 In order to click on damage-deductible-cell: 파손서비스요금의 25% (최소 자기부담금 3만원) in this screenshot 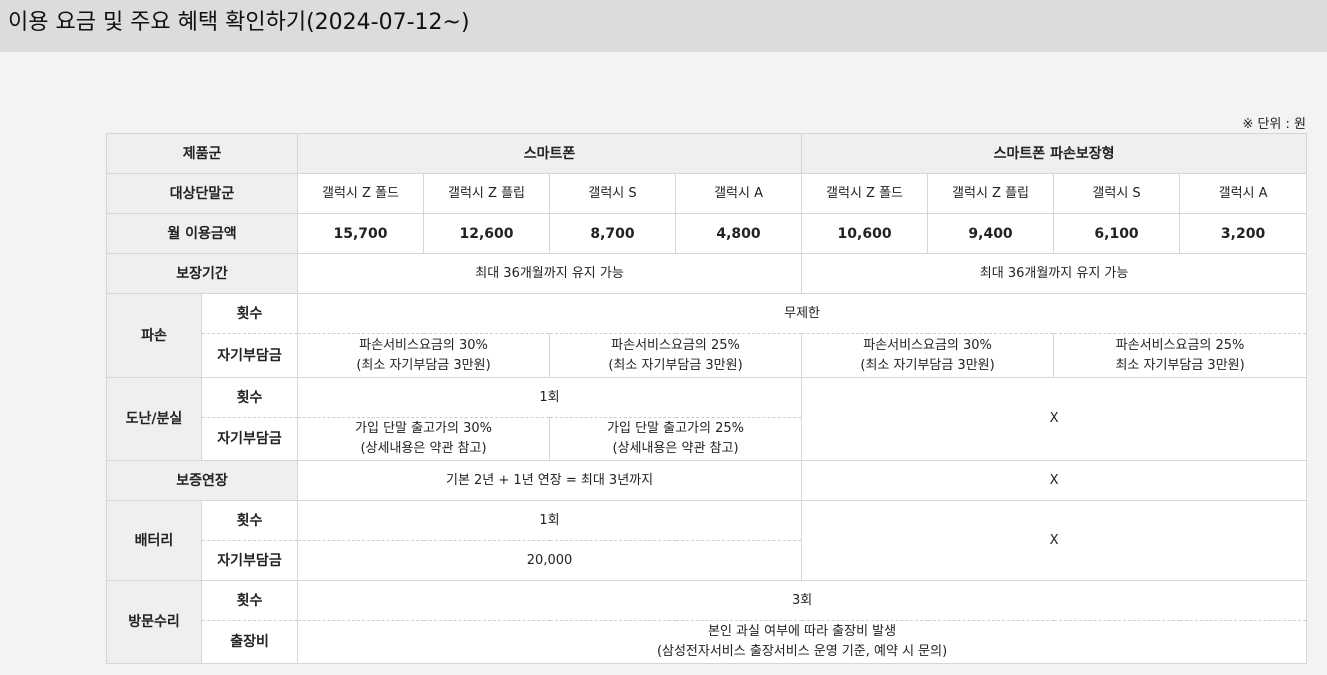, I will do `click(676, 355)`.